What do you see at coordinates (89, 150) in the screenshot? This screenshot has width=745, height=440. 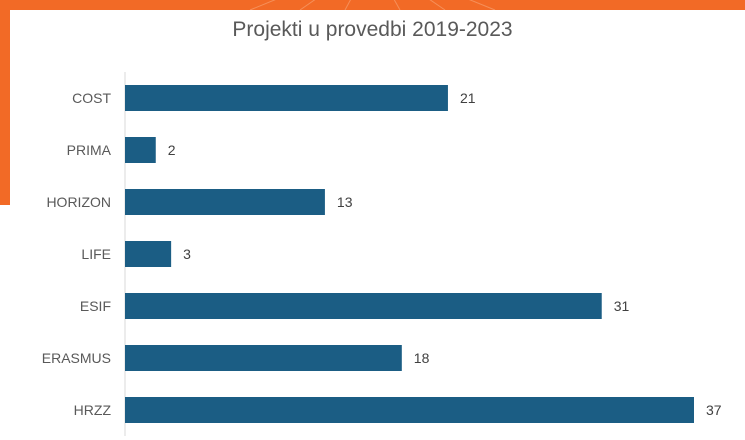 I see `category-label-prima: PRIMA` at bounding box center [89, 150].